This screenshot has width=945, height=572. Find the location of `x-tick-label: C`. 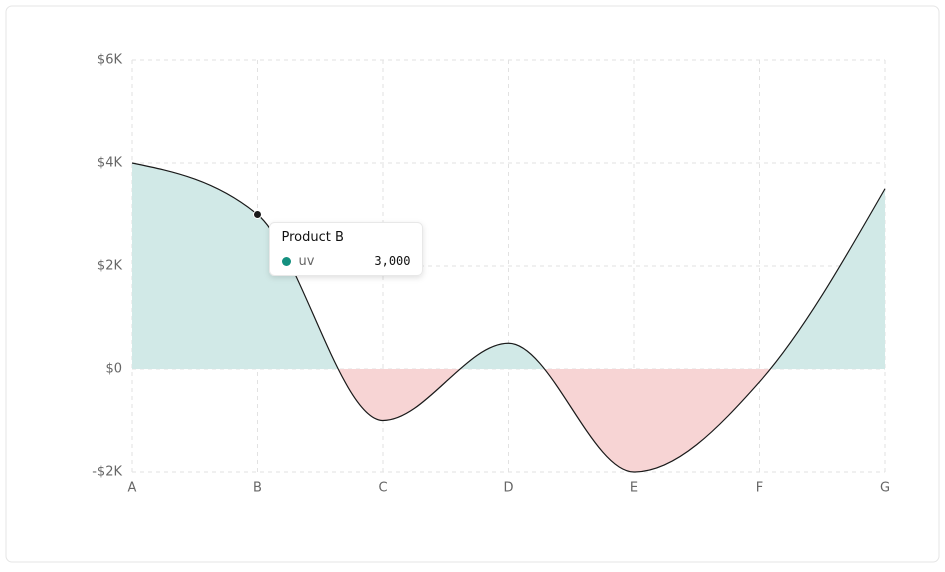

x-tick-label: C is located at coordinates (382, 488).